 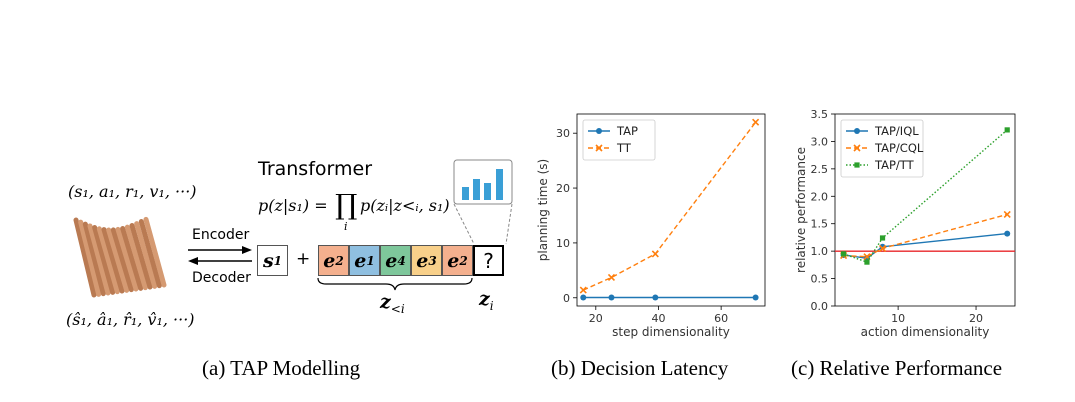 What do you see at coordinates (346, 204) in the screenshot?
I see `formula-product: ∏` at bounding box center [346, 204].